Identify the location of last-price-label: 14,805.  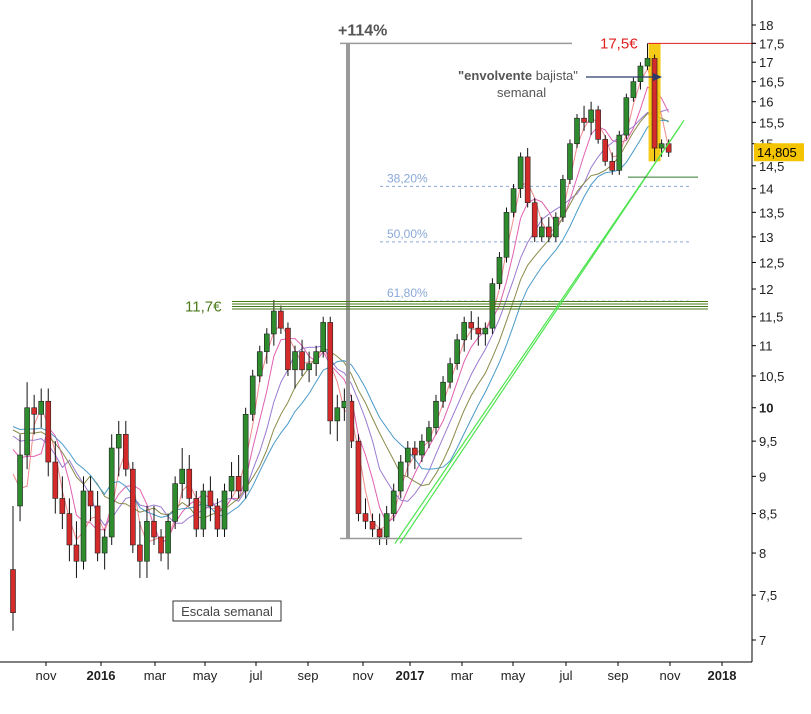
(777, 152).